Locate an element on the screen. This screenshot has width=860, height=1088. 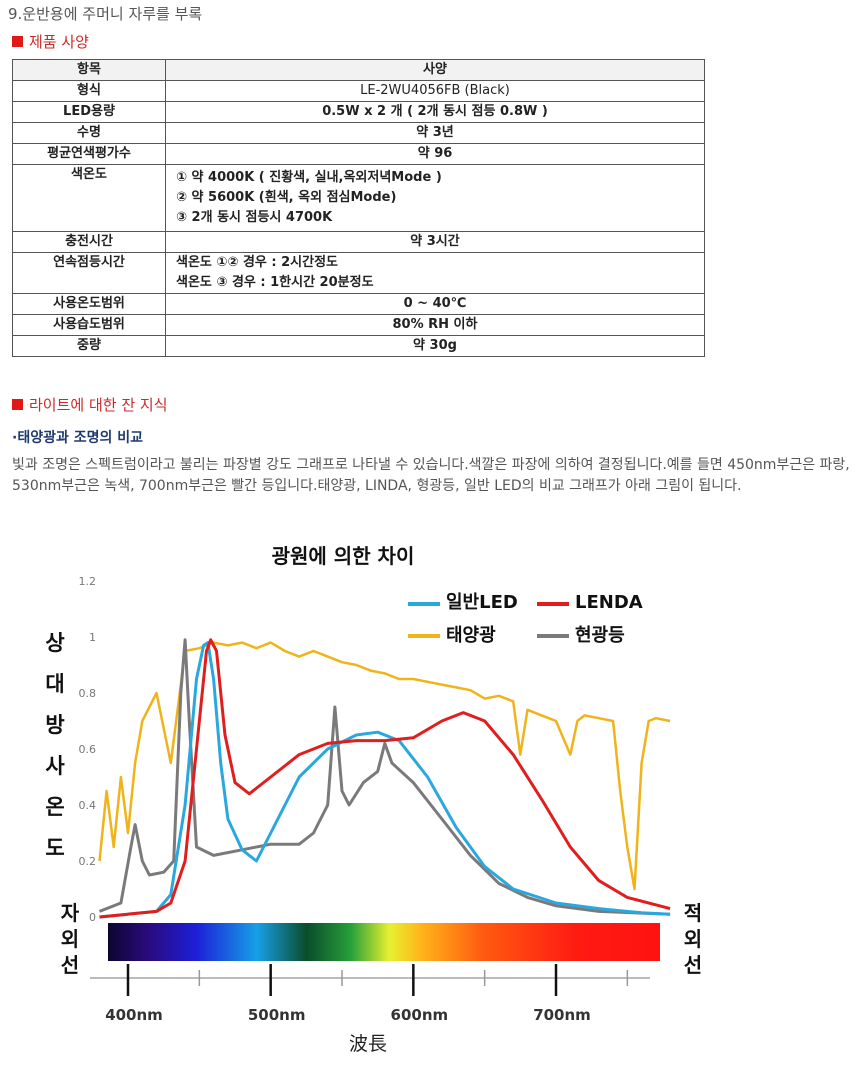
uv-char: 자 is located at coordinates (70, 913).